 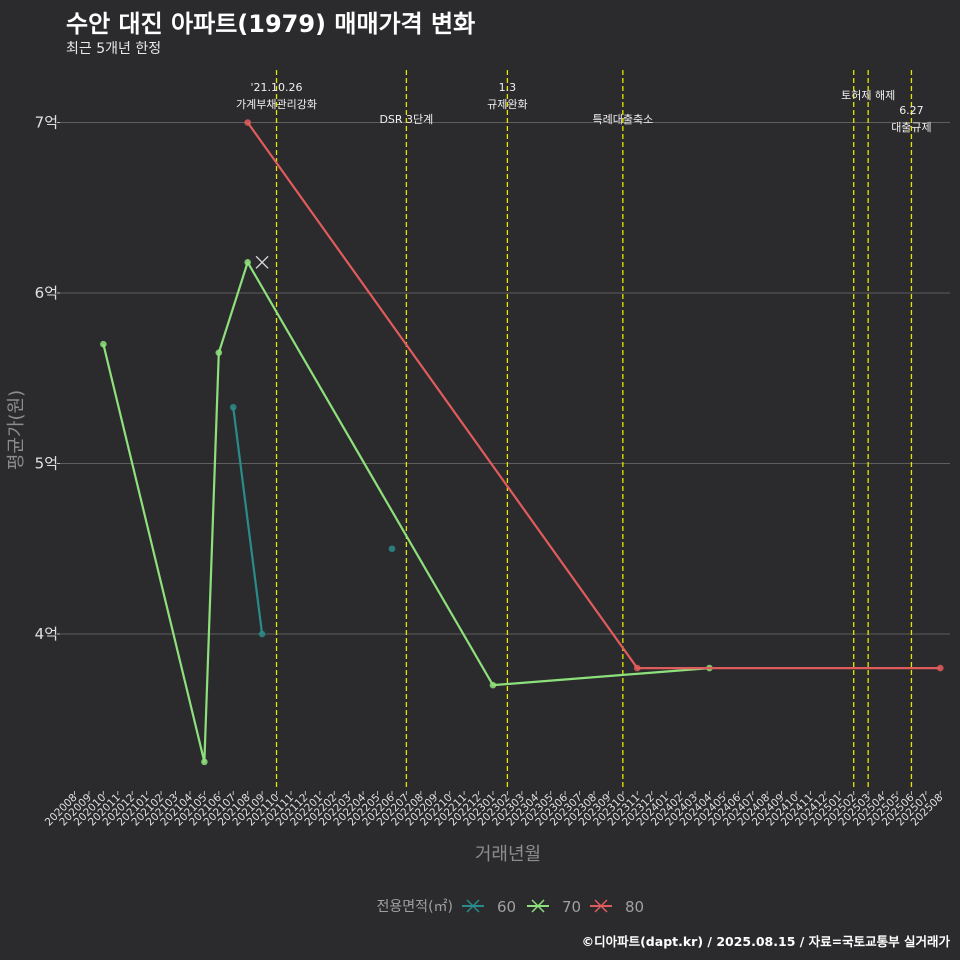 I want to click on x-marker, so click(x=262, y=262).